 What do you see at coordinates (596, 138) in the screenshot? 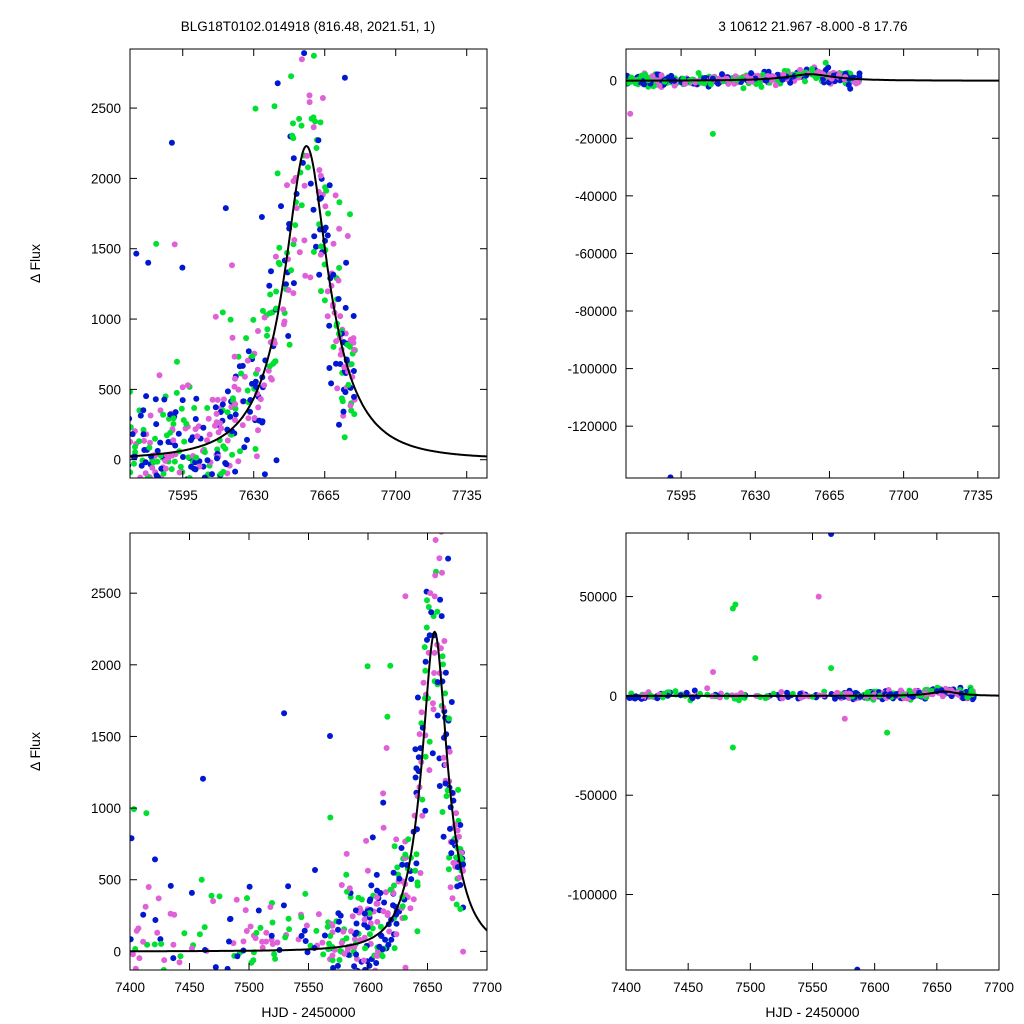
I see `y-tick-label: -20000` at bounding box center [596, 138].